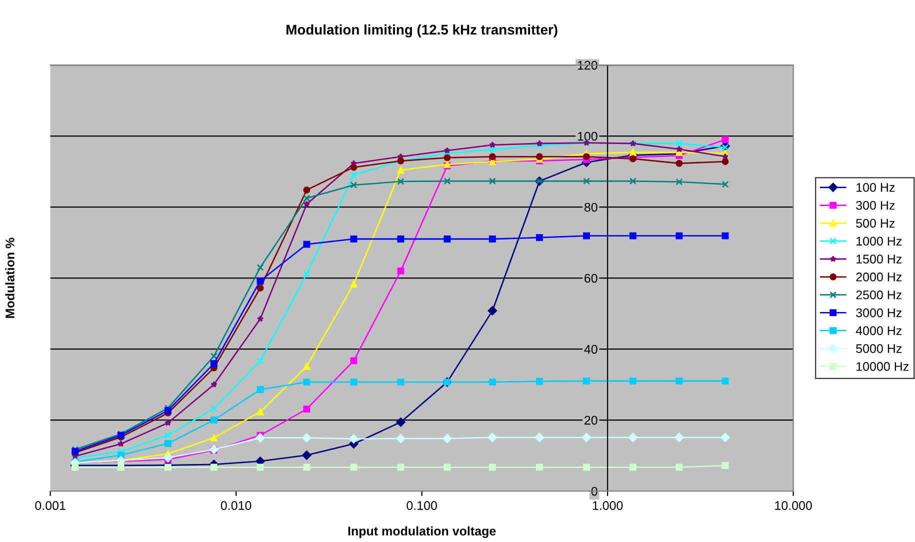  What do you see at coordinates (591, 278) in the screenshot?
I see `y-tick-label: 60` at bounding box center [591, 278].